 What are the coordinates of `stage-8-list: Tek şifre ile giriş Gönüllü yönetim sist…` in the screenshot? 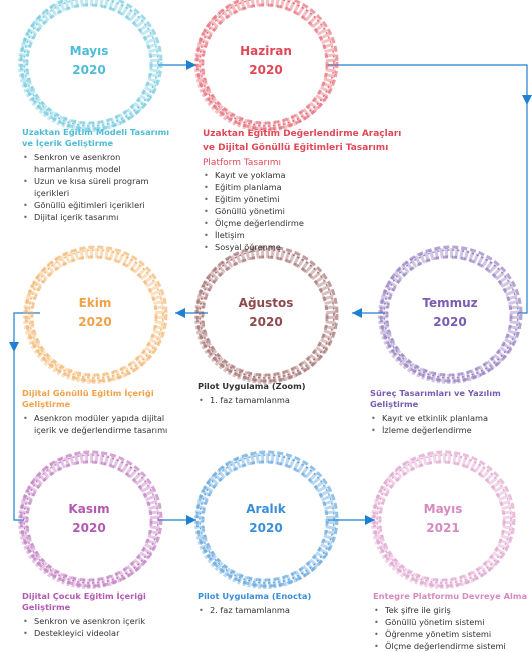 It's located at (450, 628).